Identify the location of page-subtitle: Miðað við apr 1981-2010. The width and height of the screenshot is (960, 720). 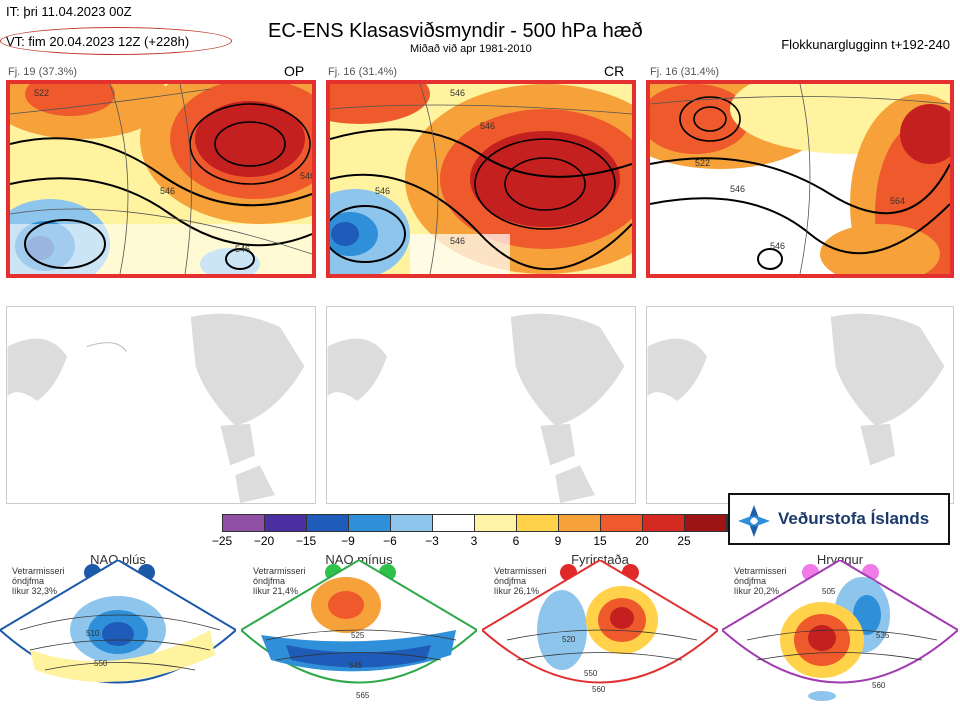
(471, 49).